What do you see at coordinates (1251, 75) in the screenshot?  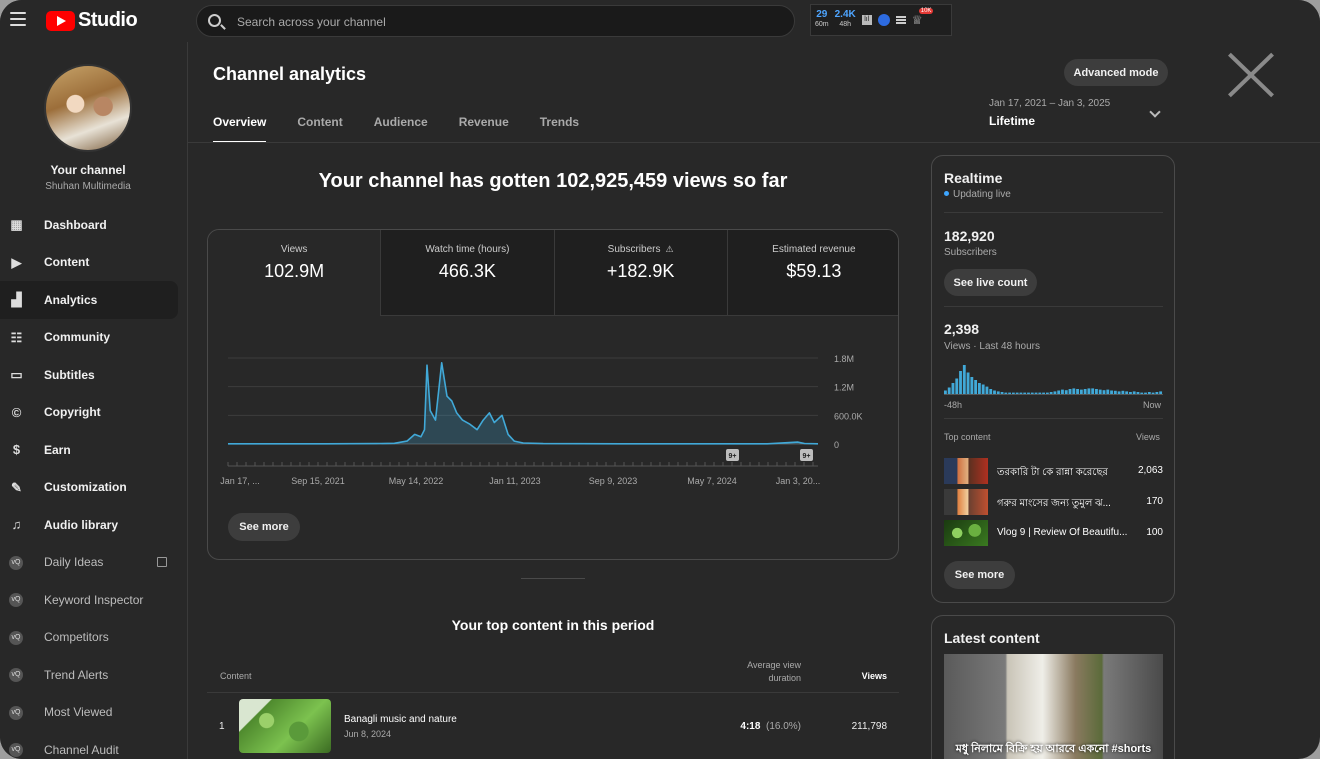 I see `close-icon` at bounding box center [1251, 75].